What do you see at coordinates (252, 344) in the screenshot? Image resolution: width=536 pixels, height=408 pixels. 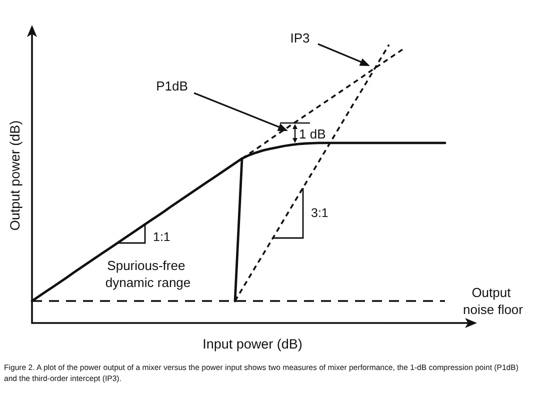 I see `x-axis-title: Input power (dB)` at bounding box center [252, 344].